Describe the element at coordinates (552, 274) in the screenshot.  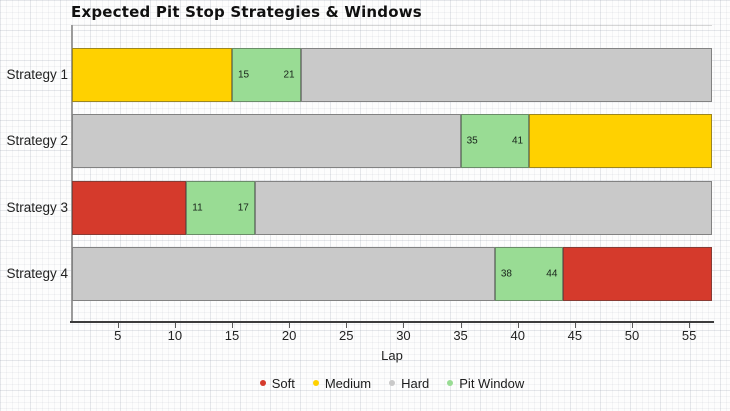
I see `pit-window-end-label: 44` at that location.